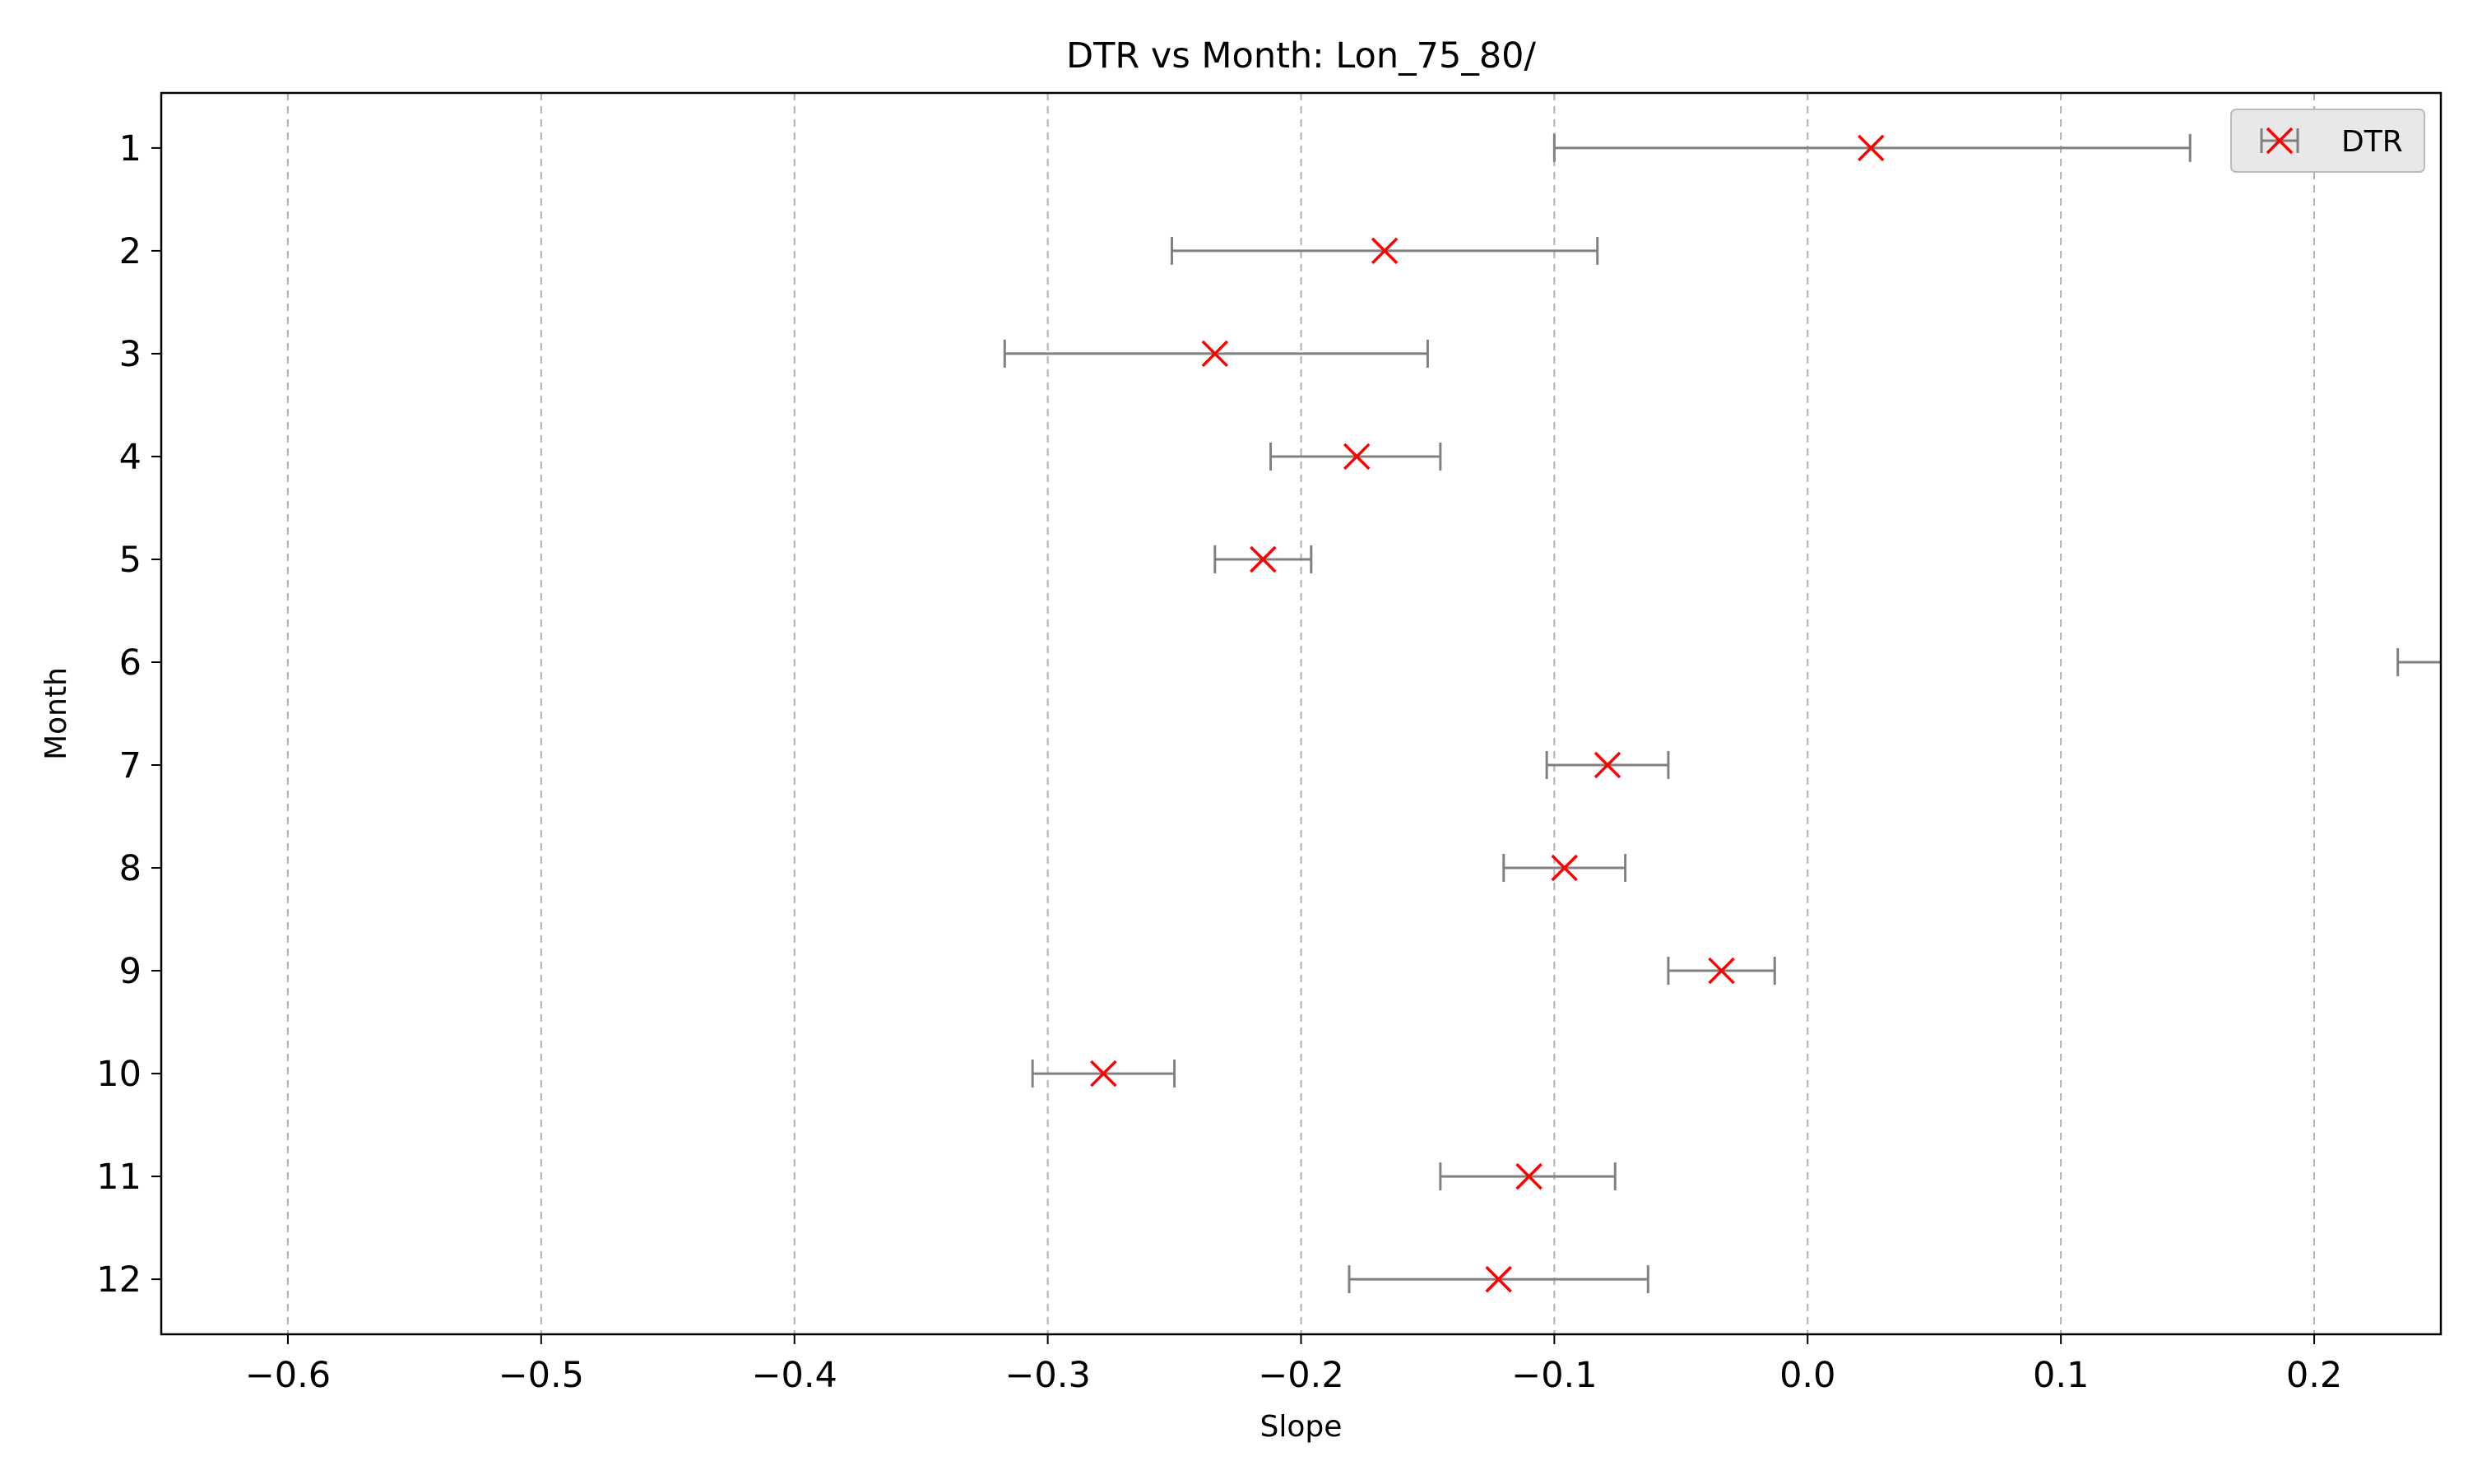 The image size is (2468, 1484). I want to click on y-tick-label: 4, so click(130, 458).